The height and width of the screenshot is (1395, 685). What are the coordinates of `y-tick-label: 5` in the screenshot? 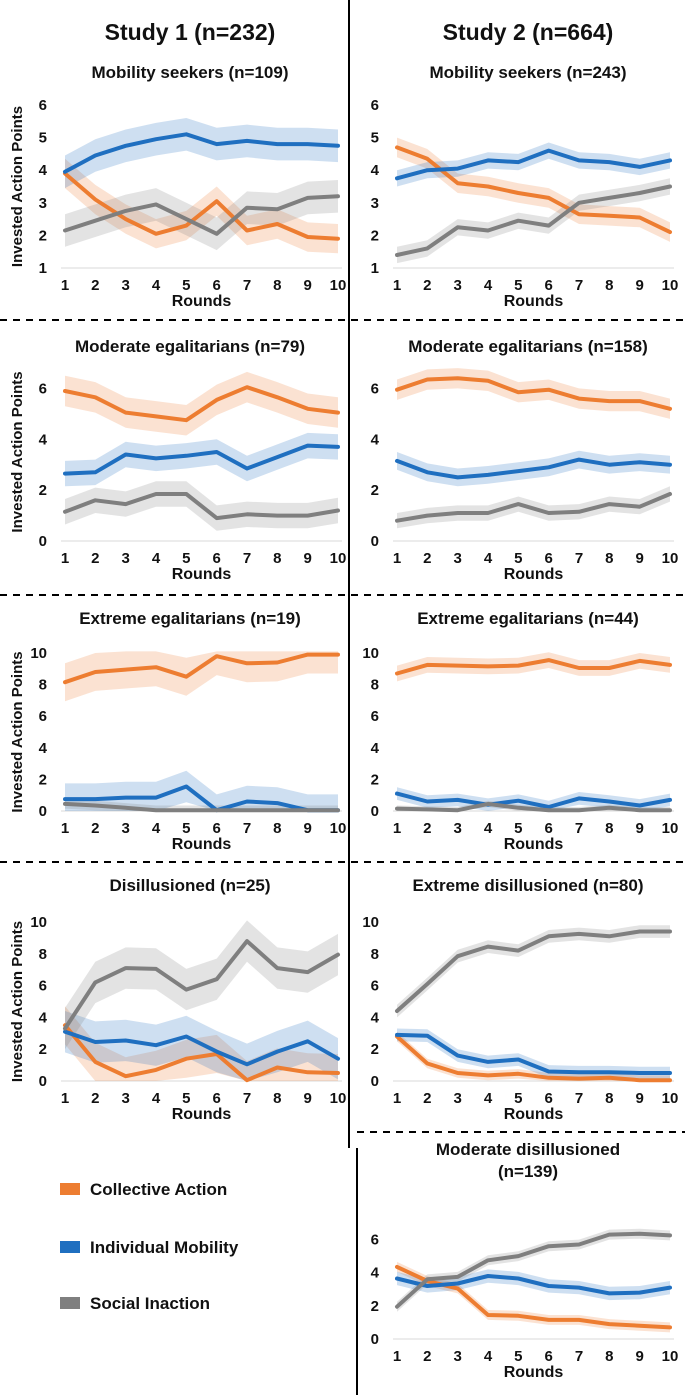 It's located at (375, 138).